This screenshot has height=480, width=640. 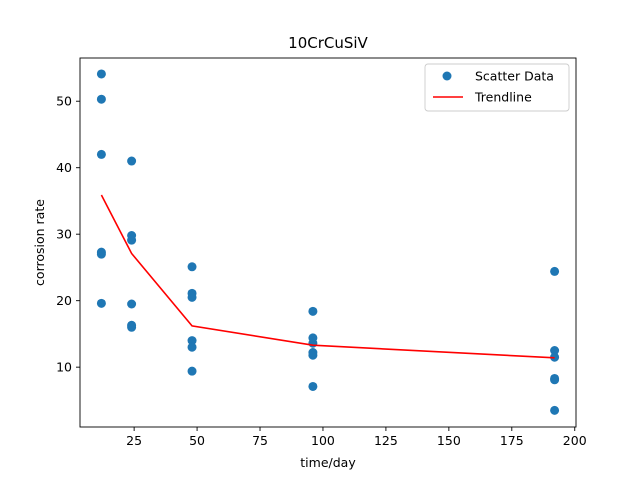 What do you see at coordinates (64, 234) in the screenshot?
I see `y-tick-label: 30` at bounding box center [64, 234].